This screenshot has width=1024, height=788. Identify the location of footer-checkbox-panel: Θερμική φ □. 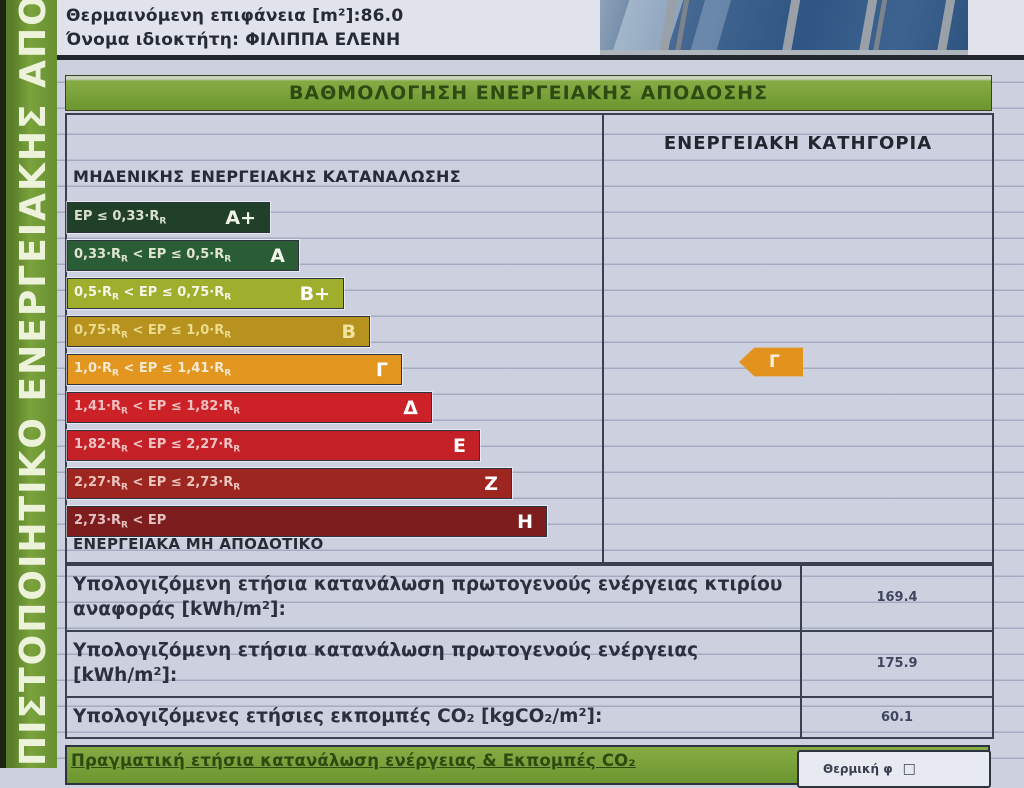
(894, 769).